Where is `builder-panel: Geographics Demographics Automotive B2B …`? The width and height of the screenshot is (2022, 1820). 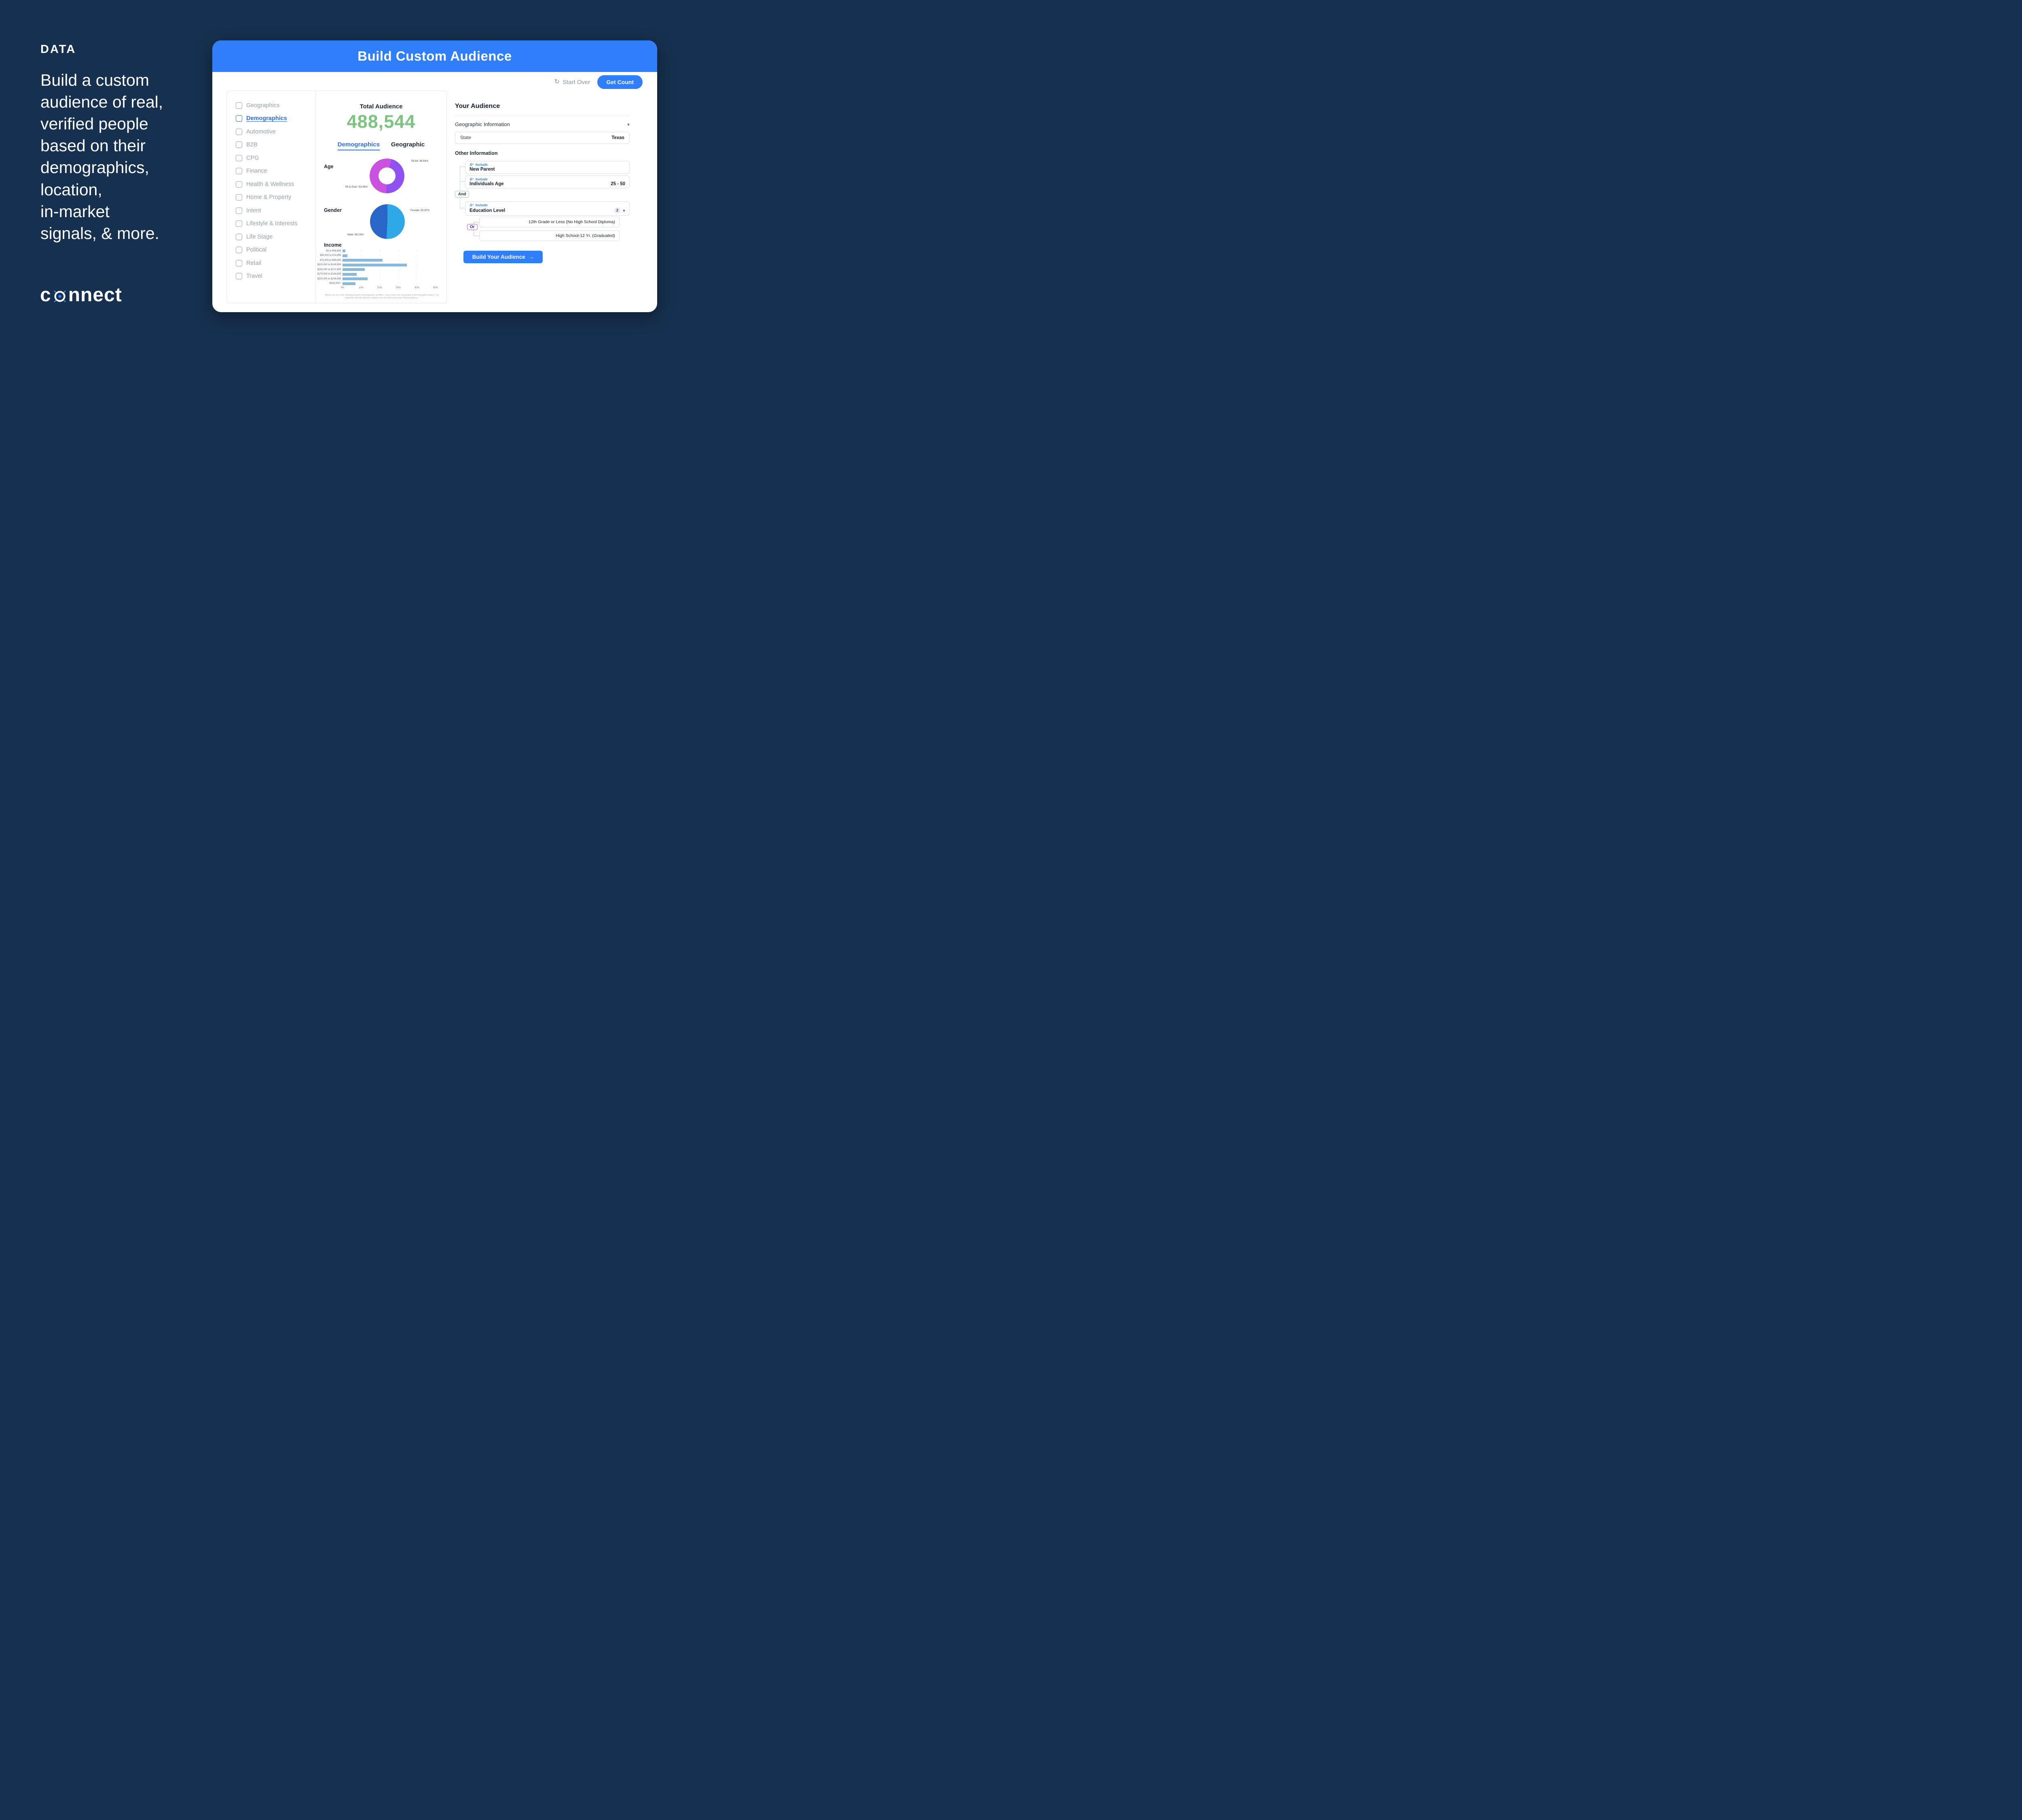
builder-panel: Geographics Demographics Automotive B2B … is located at coordinates (336, 197).